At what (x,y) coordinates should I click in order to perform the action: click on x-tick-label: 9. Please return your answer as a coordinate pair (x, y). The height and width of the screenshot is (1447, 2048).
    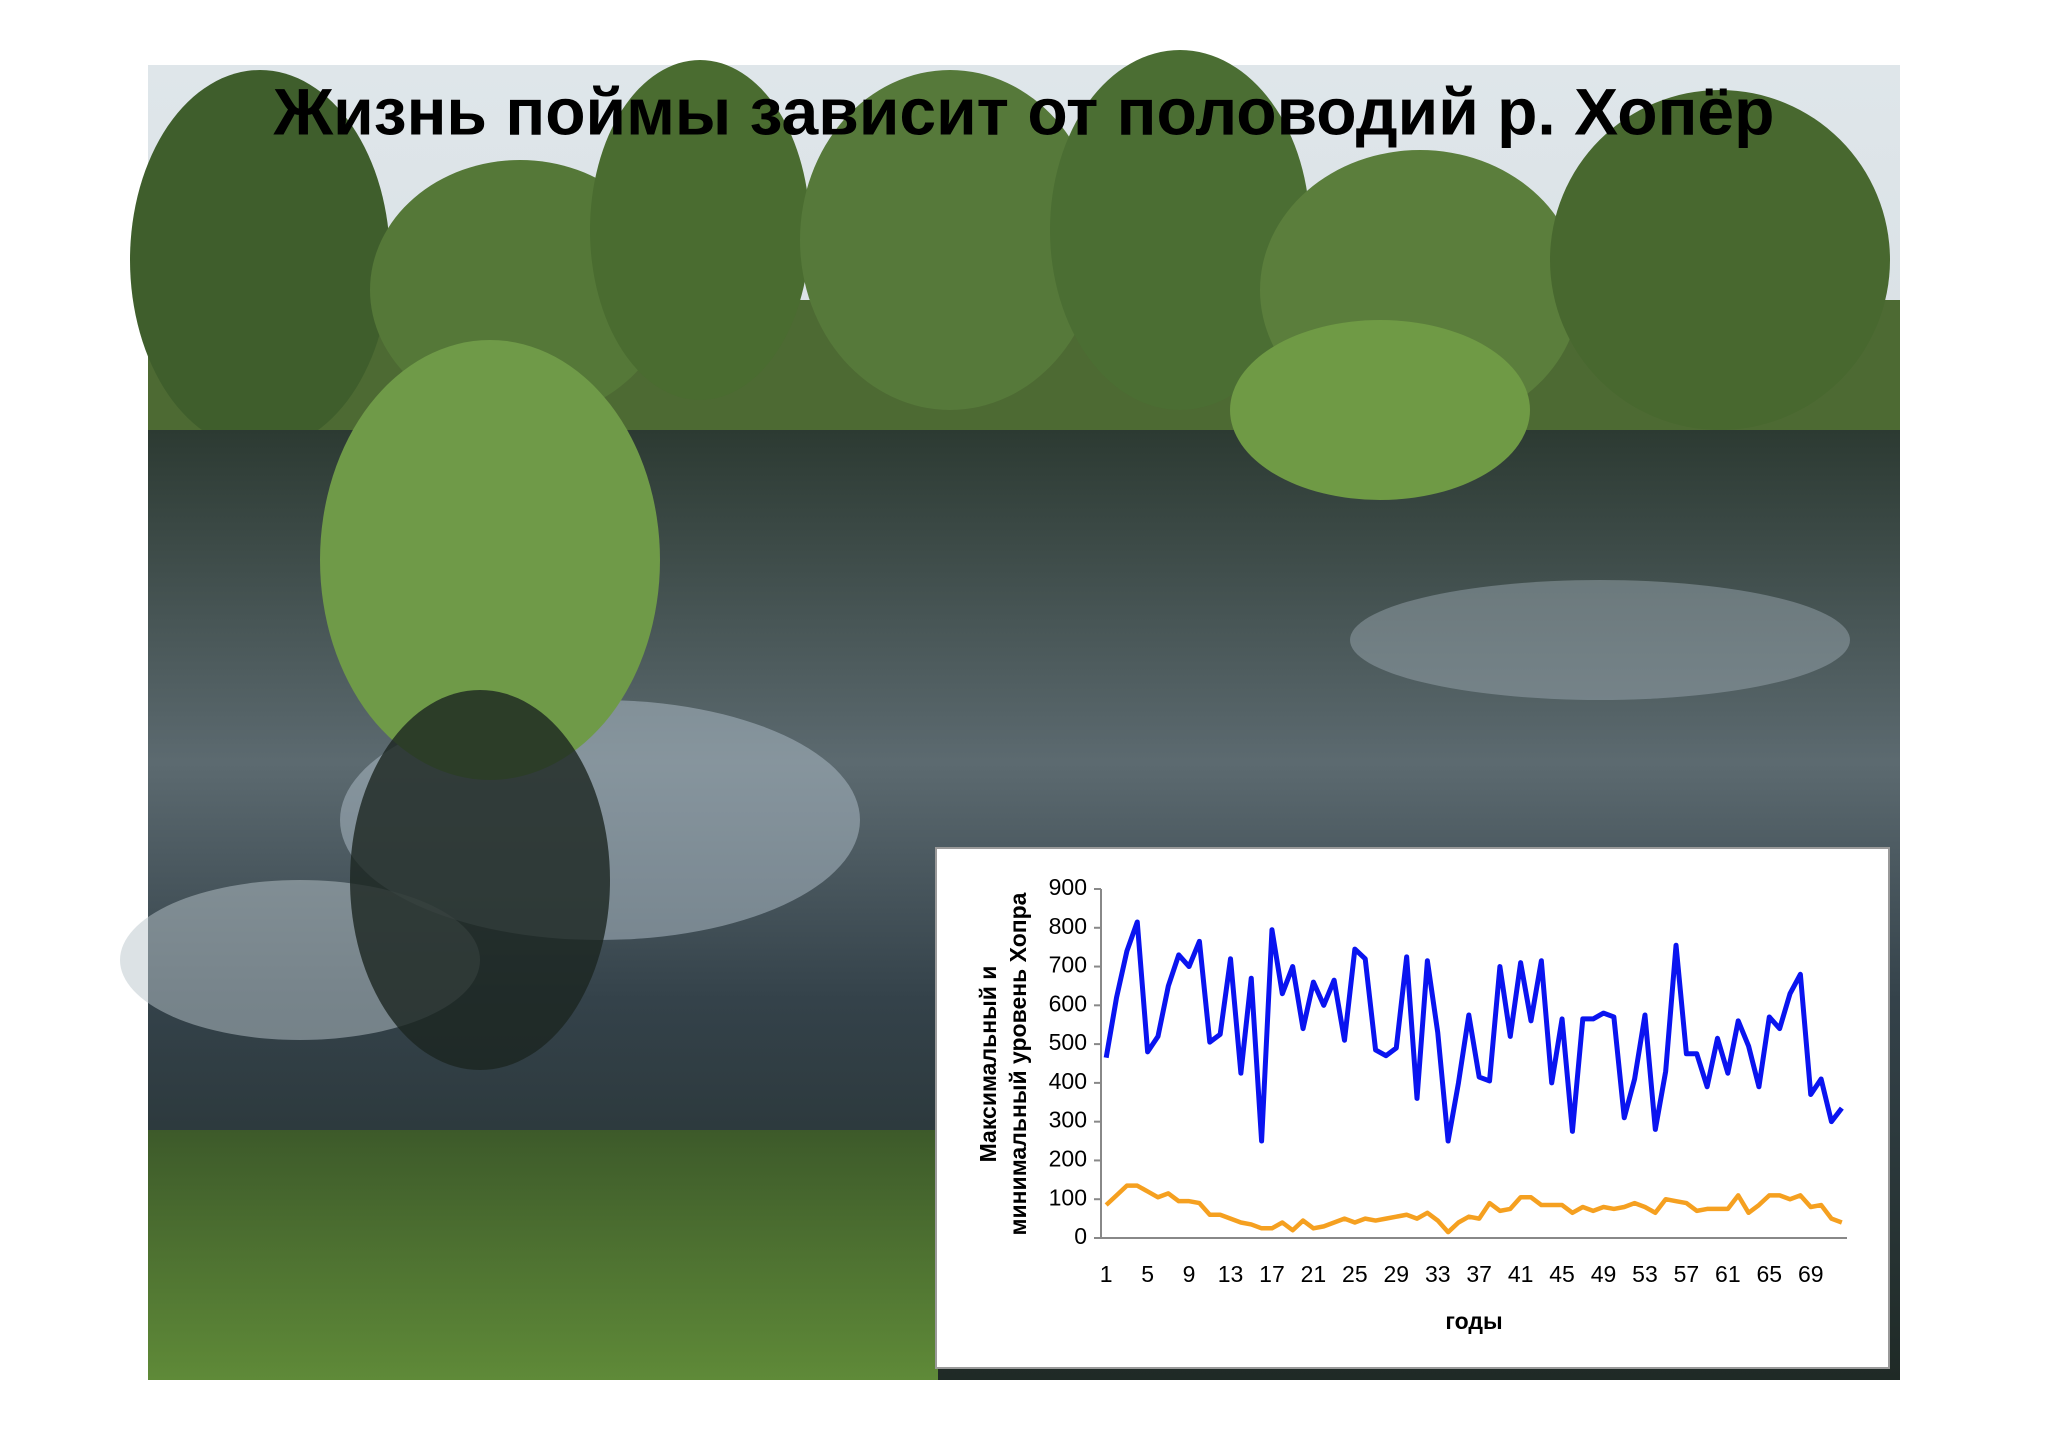
    Looking at the image, I should click on (1189, 1274).